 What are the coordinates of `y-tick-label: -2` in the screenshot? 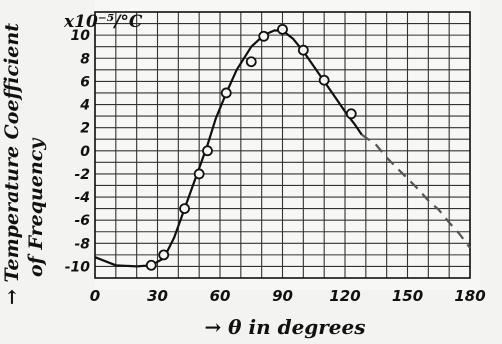 It's located at (82, 175).